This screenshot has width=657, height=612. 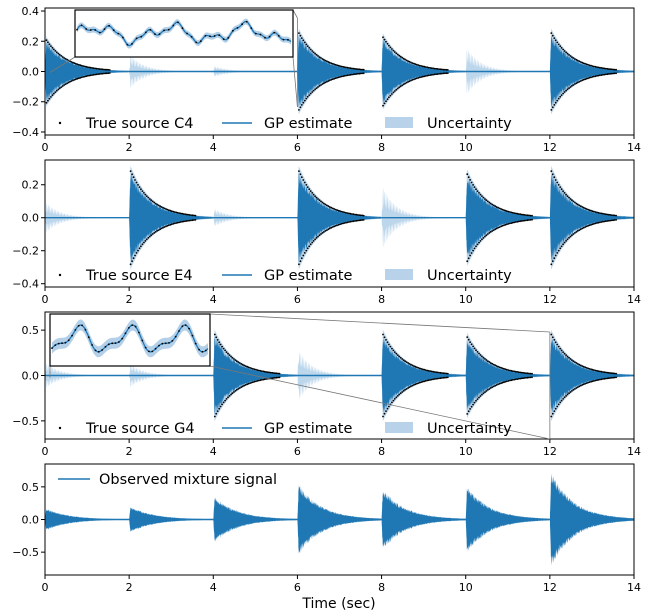 I want to click on plot-area, so click(x=339, y=71).